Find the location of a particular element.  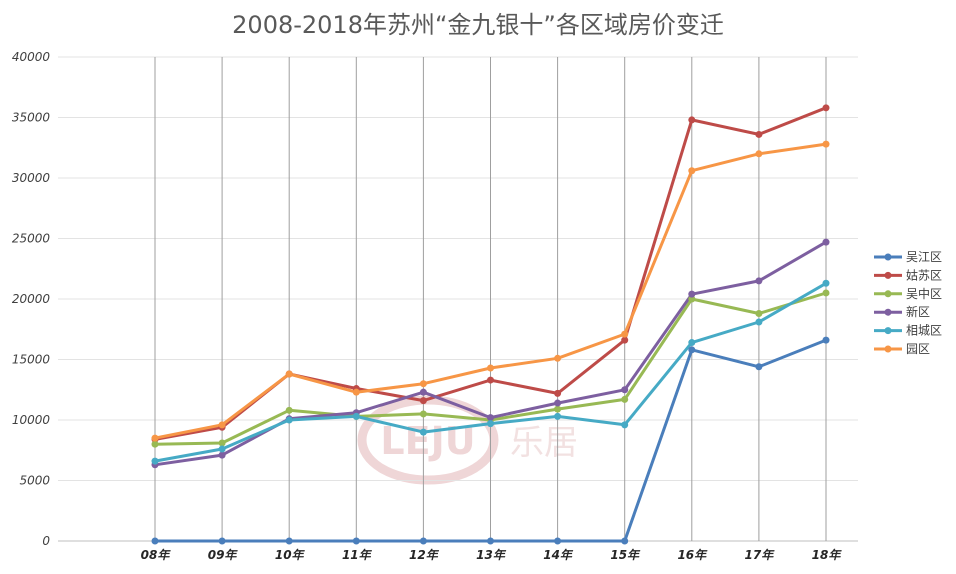

y-axis-ticks: 0 5000 10000 15000 20000 25000 30000 35000 40000 is located at coordinates (31, 299).